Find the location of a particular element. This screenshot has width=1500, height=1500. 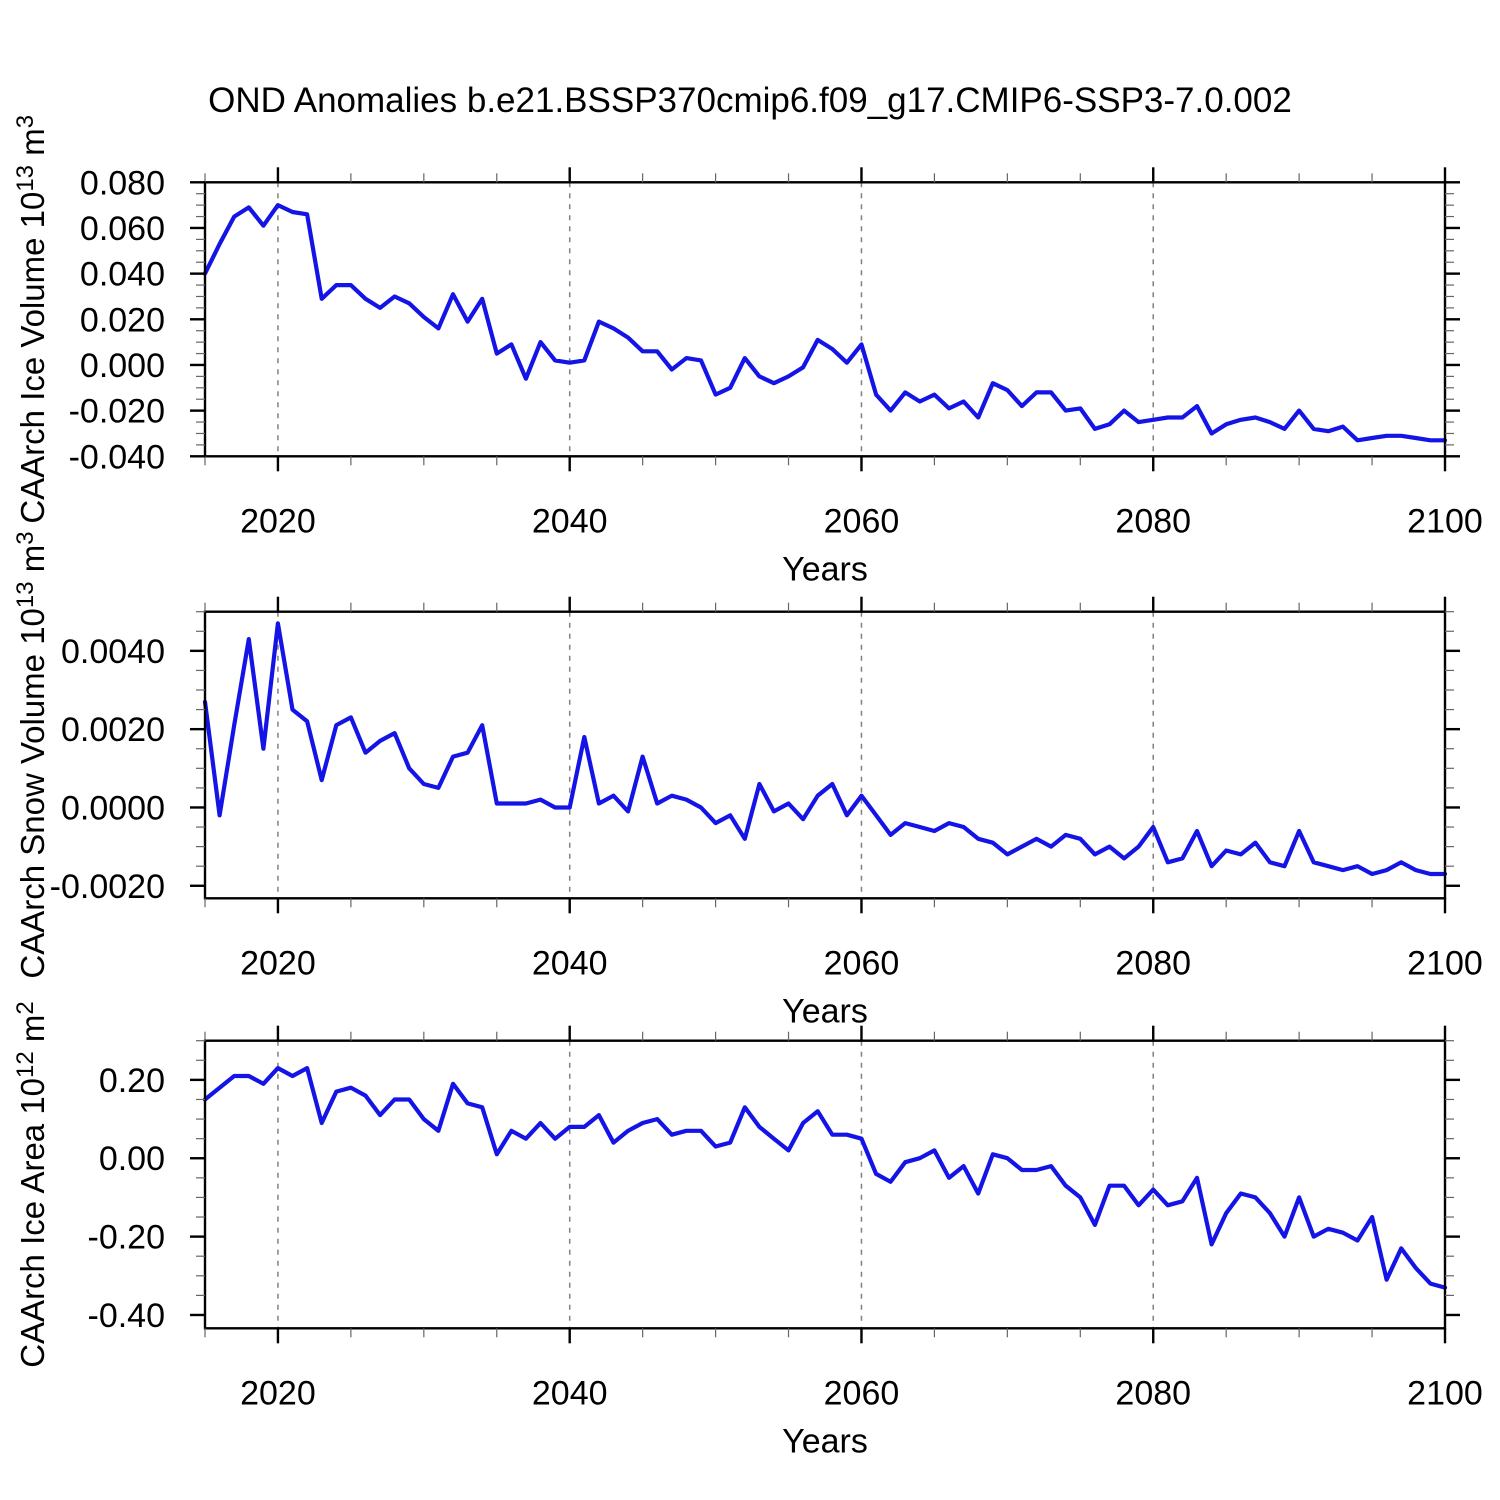

y-tick-label: -0.20 is located at coordinates (127, 1238).